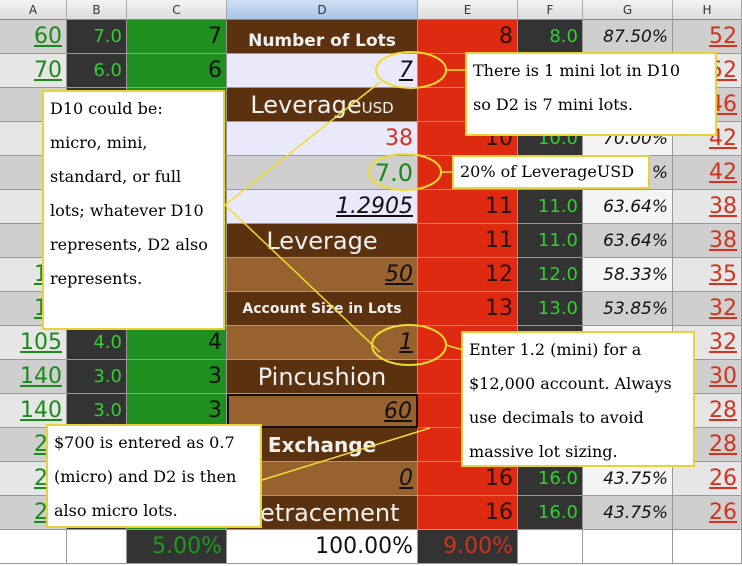  What do you see at coordinates (570, 383) in the screenshot?
I see `callout-line: $12,000 account. Always` at bounding box center [570, 383].